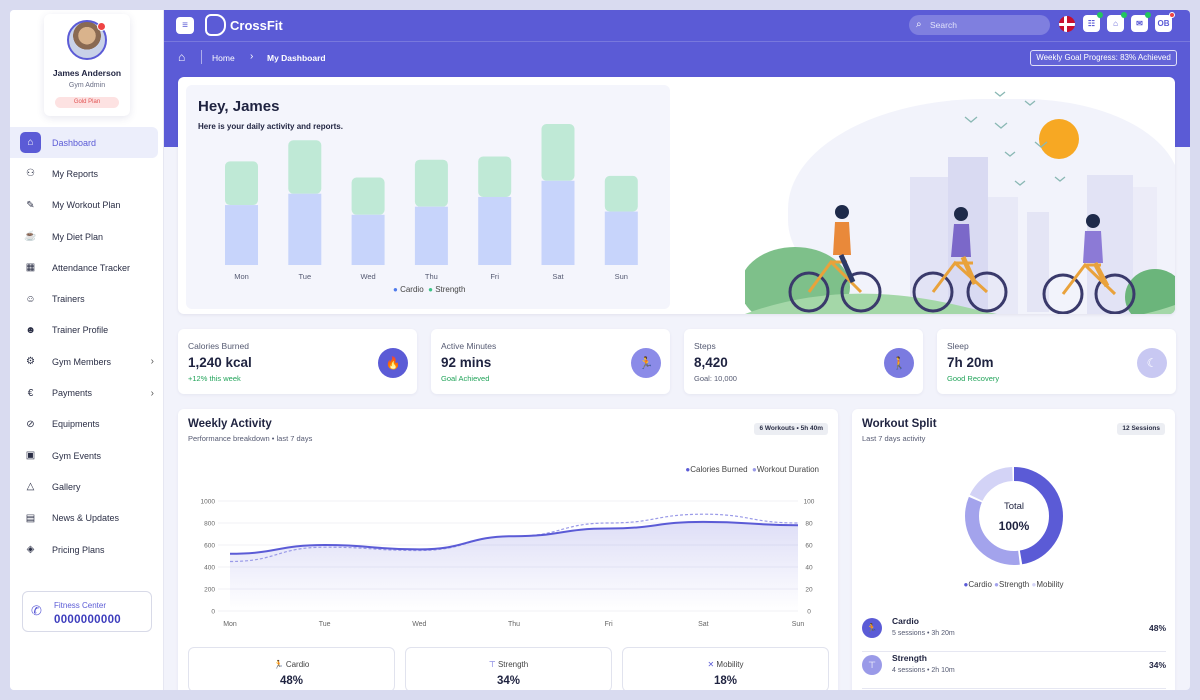 The image size is (1200, 700). Describe the element at coordinates (899, 363) in the screenshot. I see `stat-icon: 🚶` at that location.